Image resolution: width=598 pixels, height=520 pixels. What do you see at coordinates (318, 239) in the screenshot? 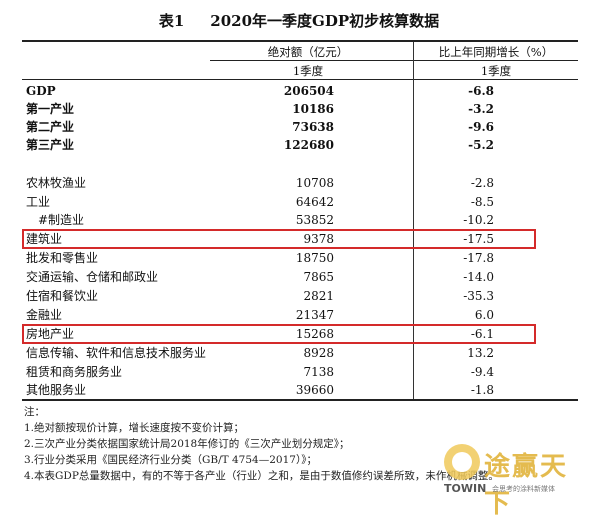
I see `row-absolute-value: 9378` at bounding box center [318, 239].